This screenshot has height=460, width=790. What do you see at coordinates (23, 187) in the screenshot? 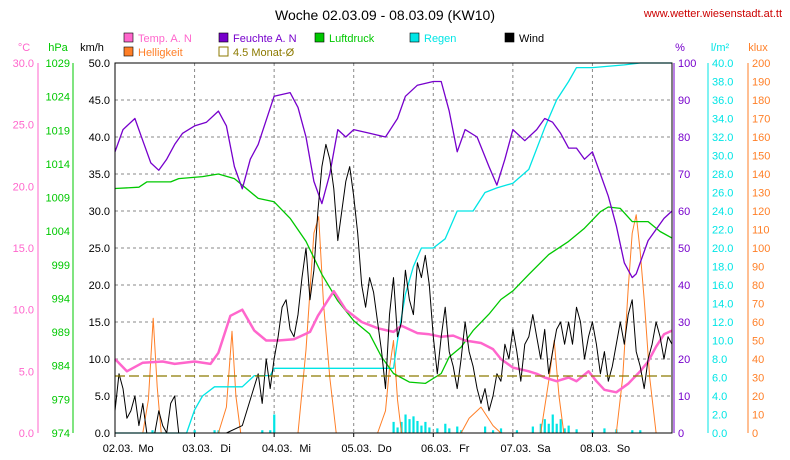
I see `tick-label-temp: 20.0` at bounding box center [23, 187].